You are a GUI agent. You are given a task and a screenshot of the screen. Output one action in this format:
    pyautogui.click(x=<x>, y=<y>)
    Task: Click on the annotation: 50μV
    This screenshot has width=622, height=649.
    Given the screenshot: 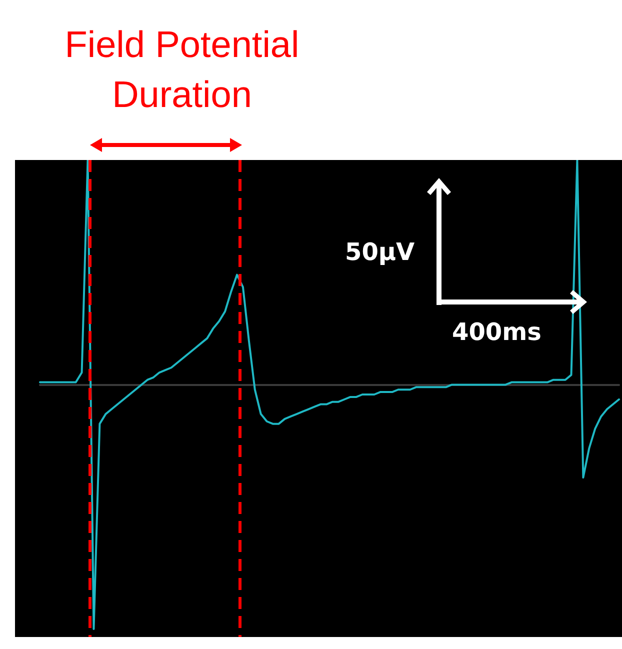 What is the action you would take?
    pyautogui.click(x=380, y=252)
    